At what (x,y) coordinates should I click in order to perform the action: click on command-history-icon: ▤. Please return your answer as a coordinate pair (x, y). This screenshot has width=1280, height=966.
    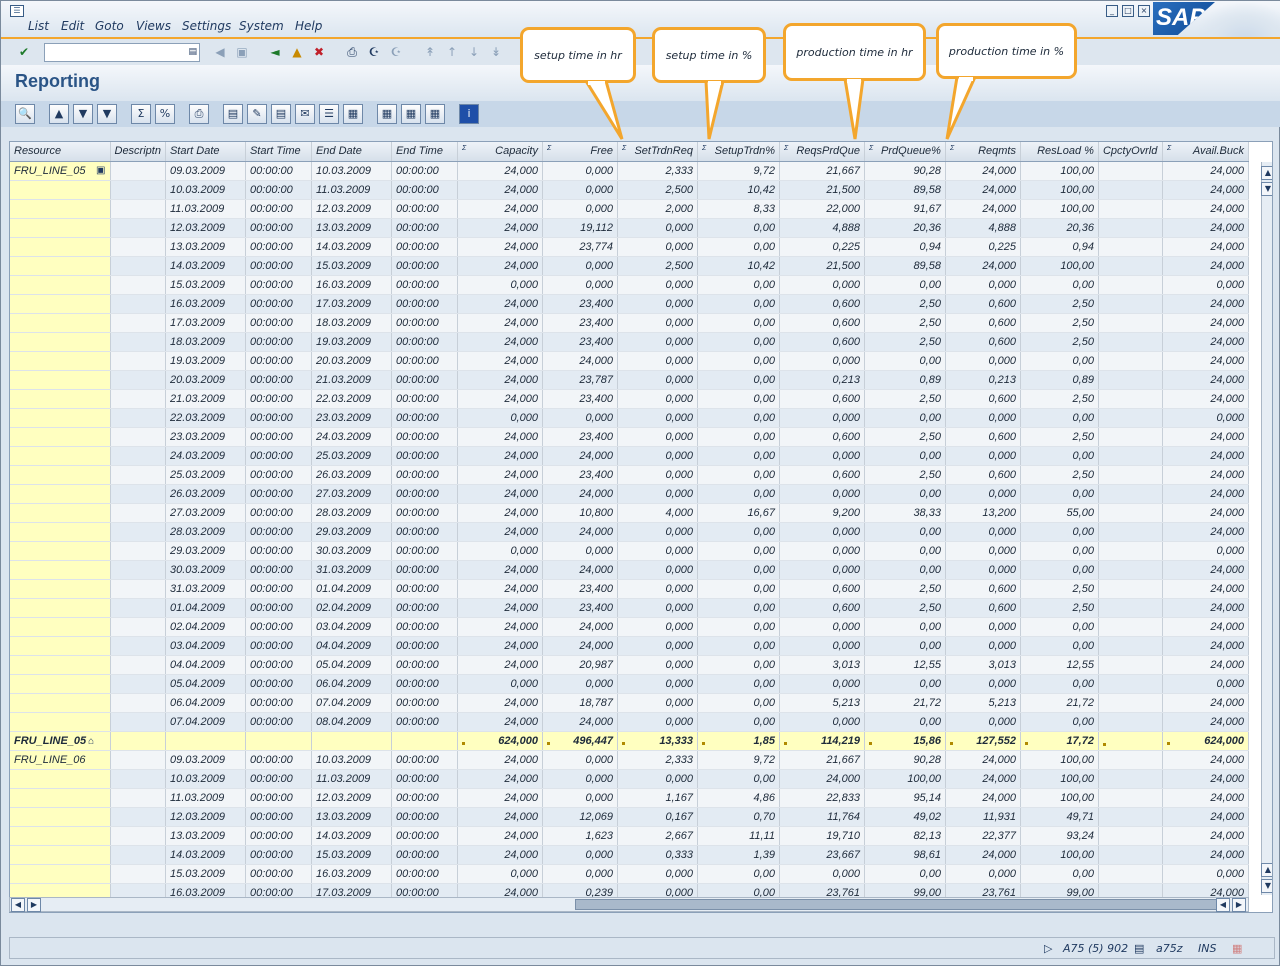
    Looking at the image, I should click on (192, 52).